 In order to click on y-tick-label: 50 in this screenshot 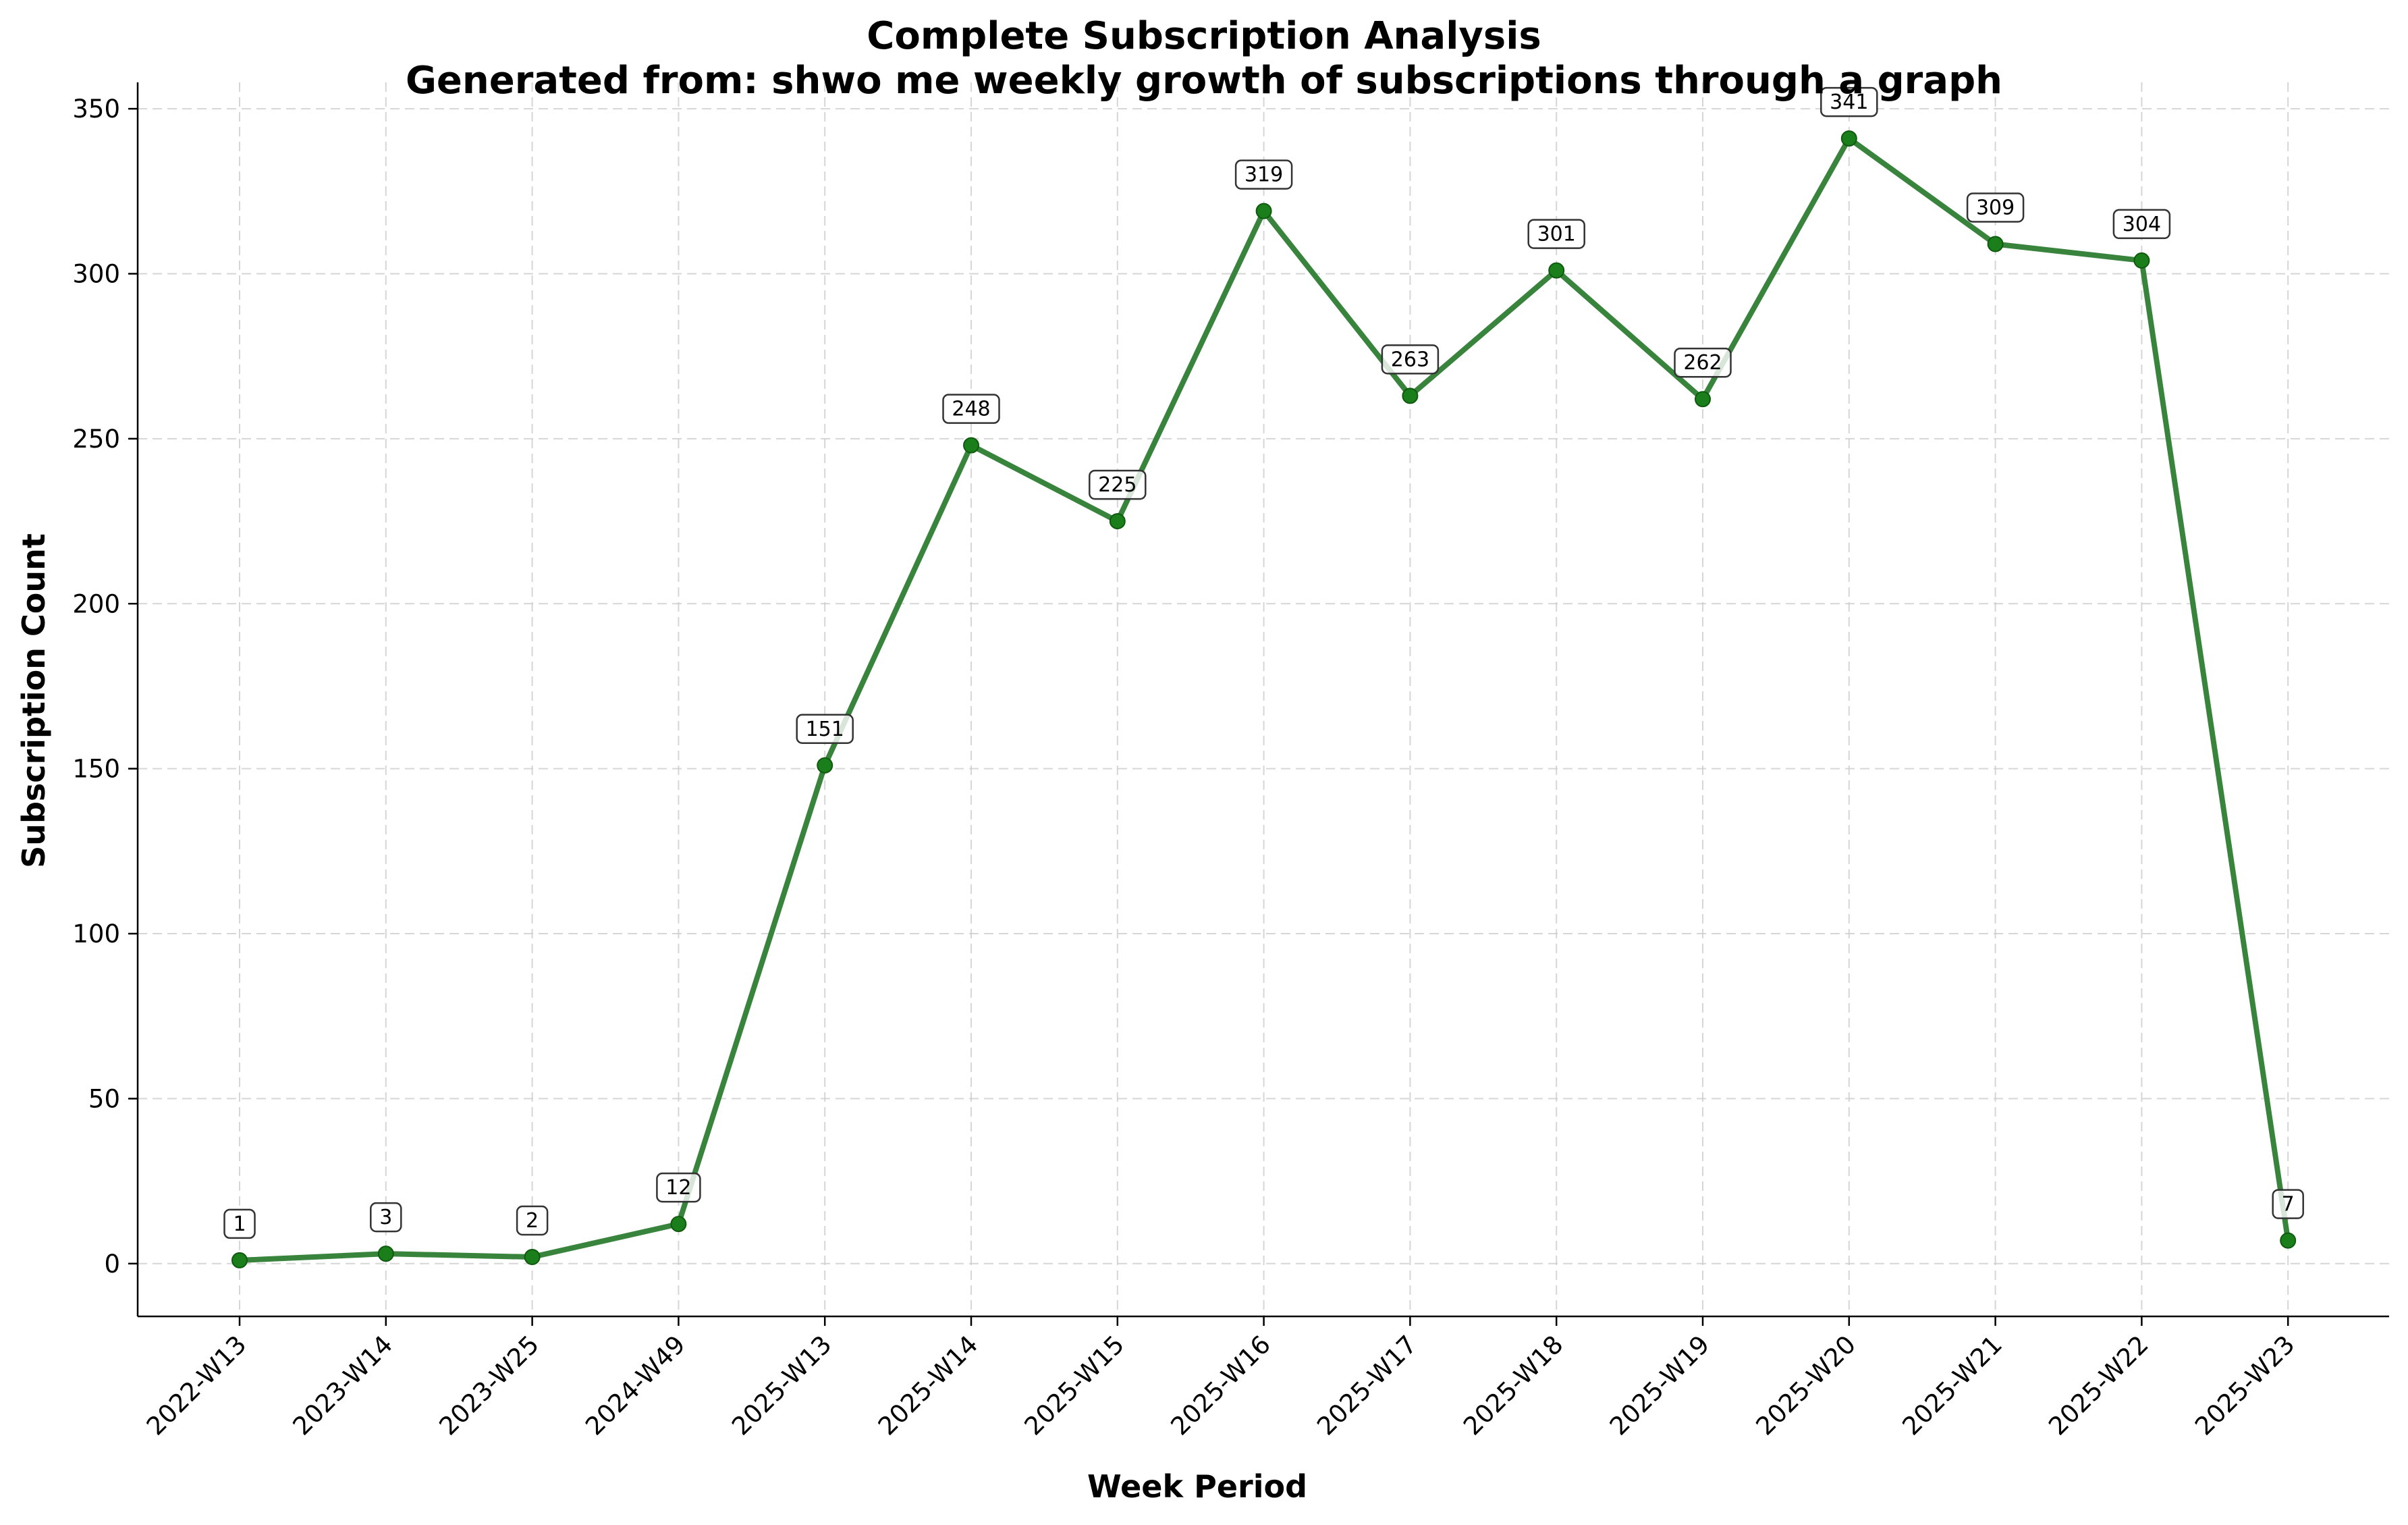, I will do `click(104, 1098)`.